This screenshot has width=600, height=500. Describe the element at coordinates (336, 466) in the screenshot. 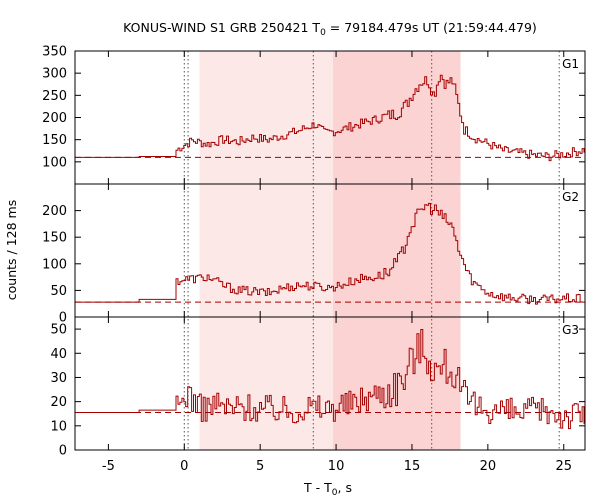

I see `x-tick-label: 10` at that location.